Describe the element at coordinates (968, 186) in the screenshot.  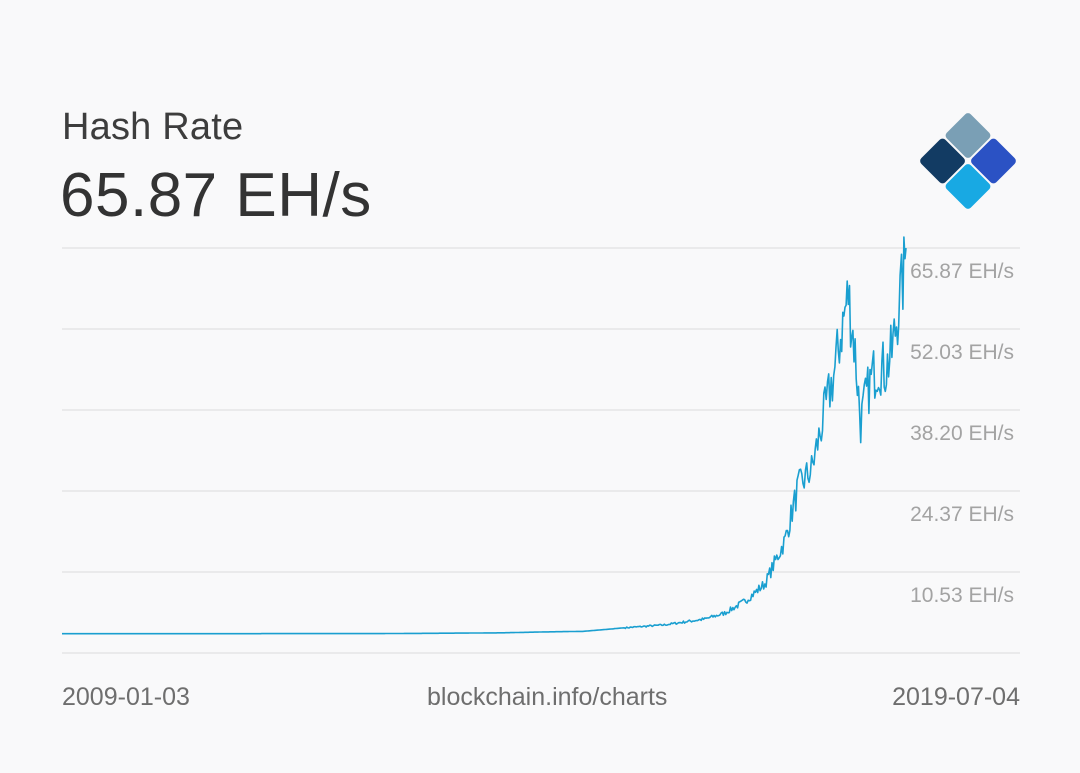
I see `logo-tile-bottom` at that location.